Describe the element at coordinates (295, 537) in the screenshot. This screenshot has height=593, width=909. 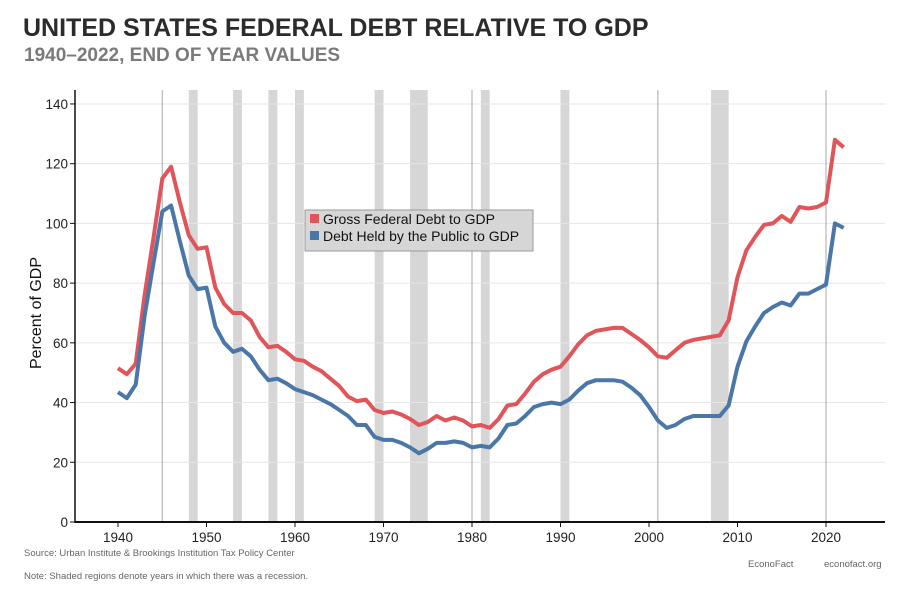
I see `x-tick-label: 1960` at that location.